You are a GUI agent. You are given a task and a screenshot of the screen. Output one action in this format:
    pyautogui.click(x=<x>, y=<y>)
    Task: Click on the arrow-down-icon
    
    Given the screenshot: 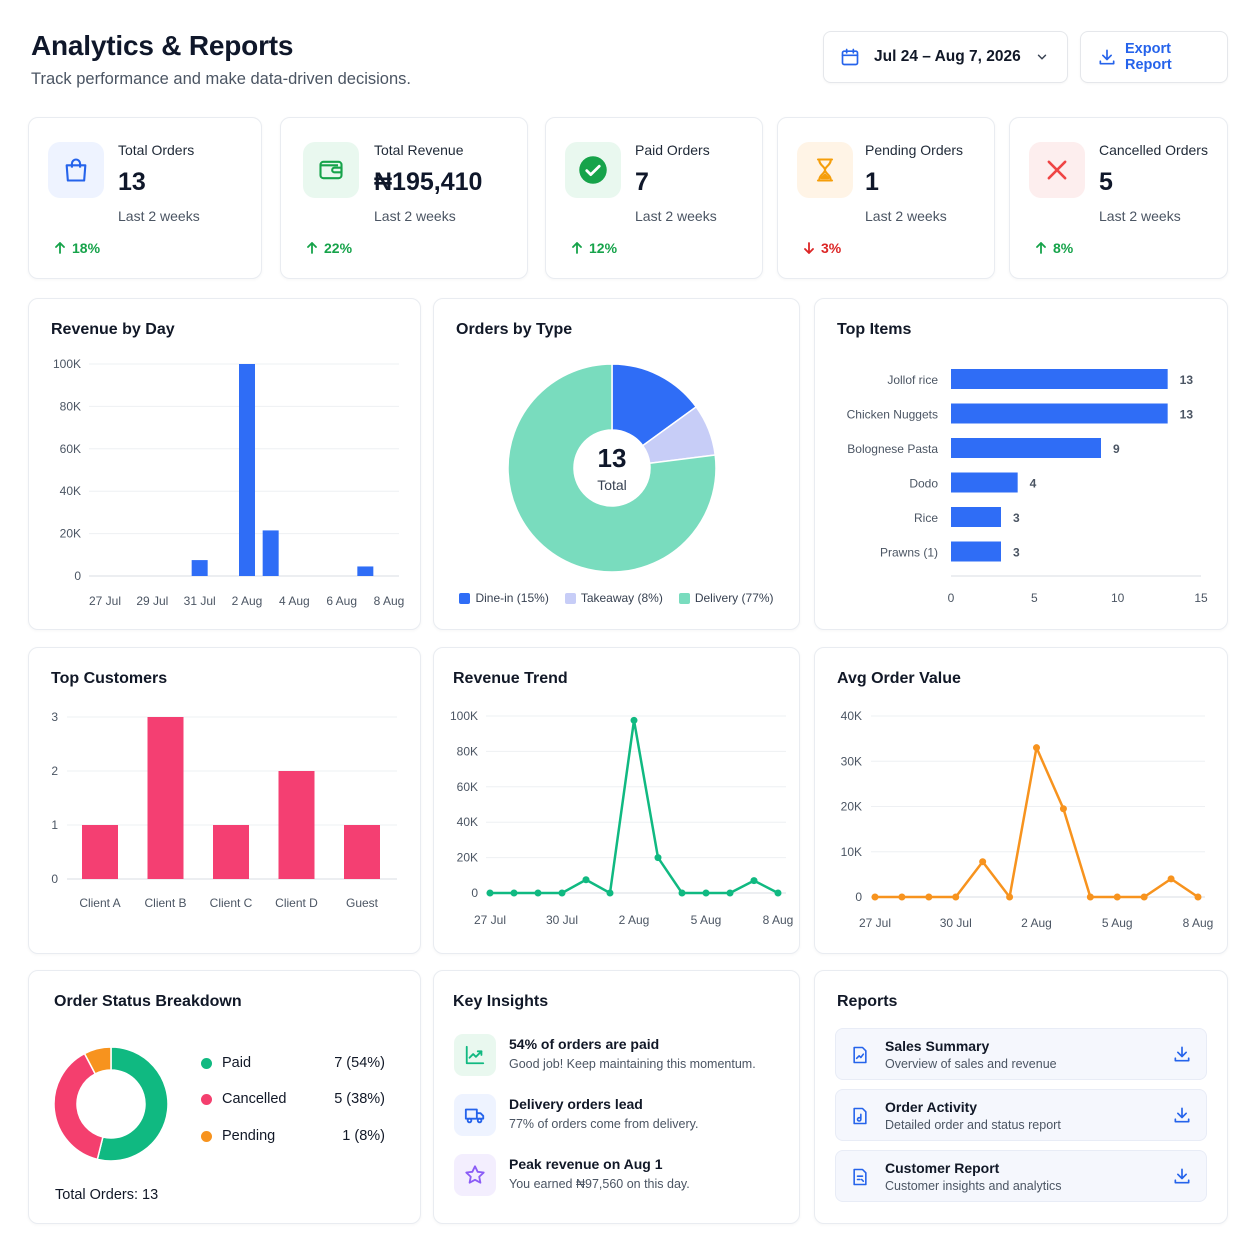 What is the action you would take?
    pyautogui.click(x=809, y=248)
    